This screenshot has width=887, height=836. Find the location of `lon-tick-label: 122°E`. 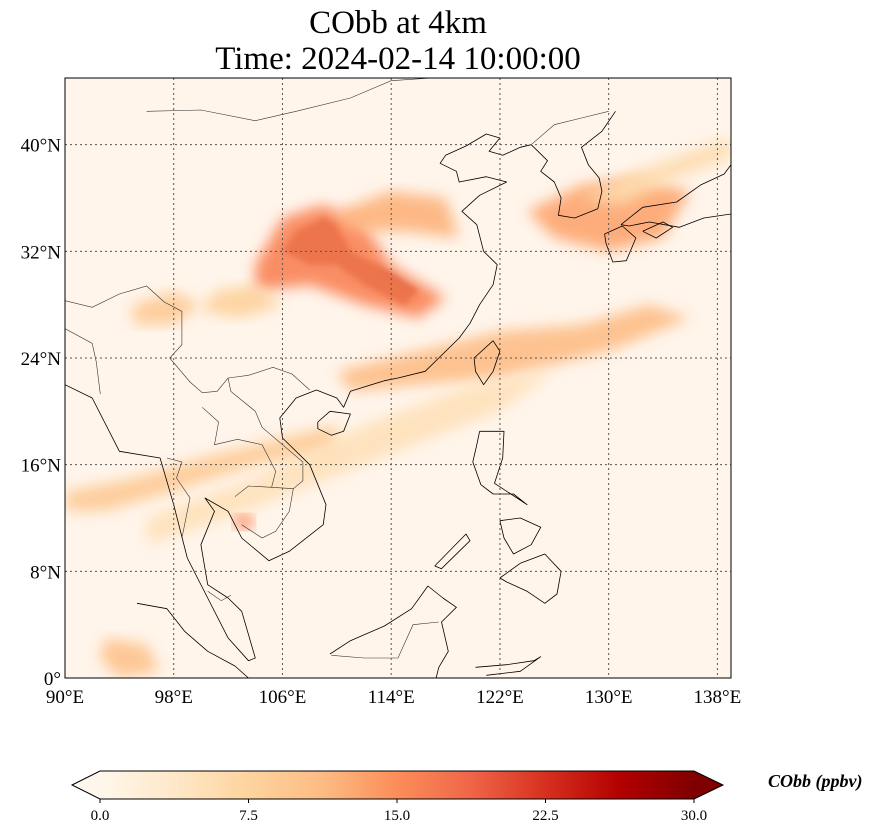

lon-tick-label: 122°E is located at coordinates (500, 697).